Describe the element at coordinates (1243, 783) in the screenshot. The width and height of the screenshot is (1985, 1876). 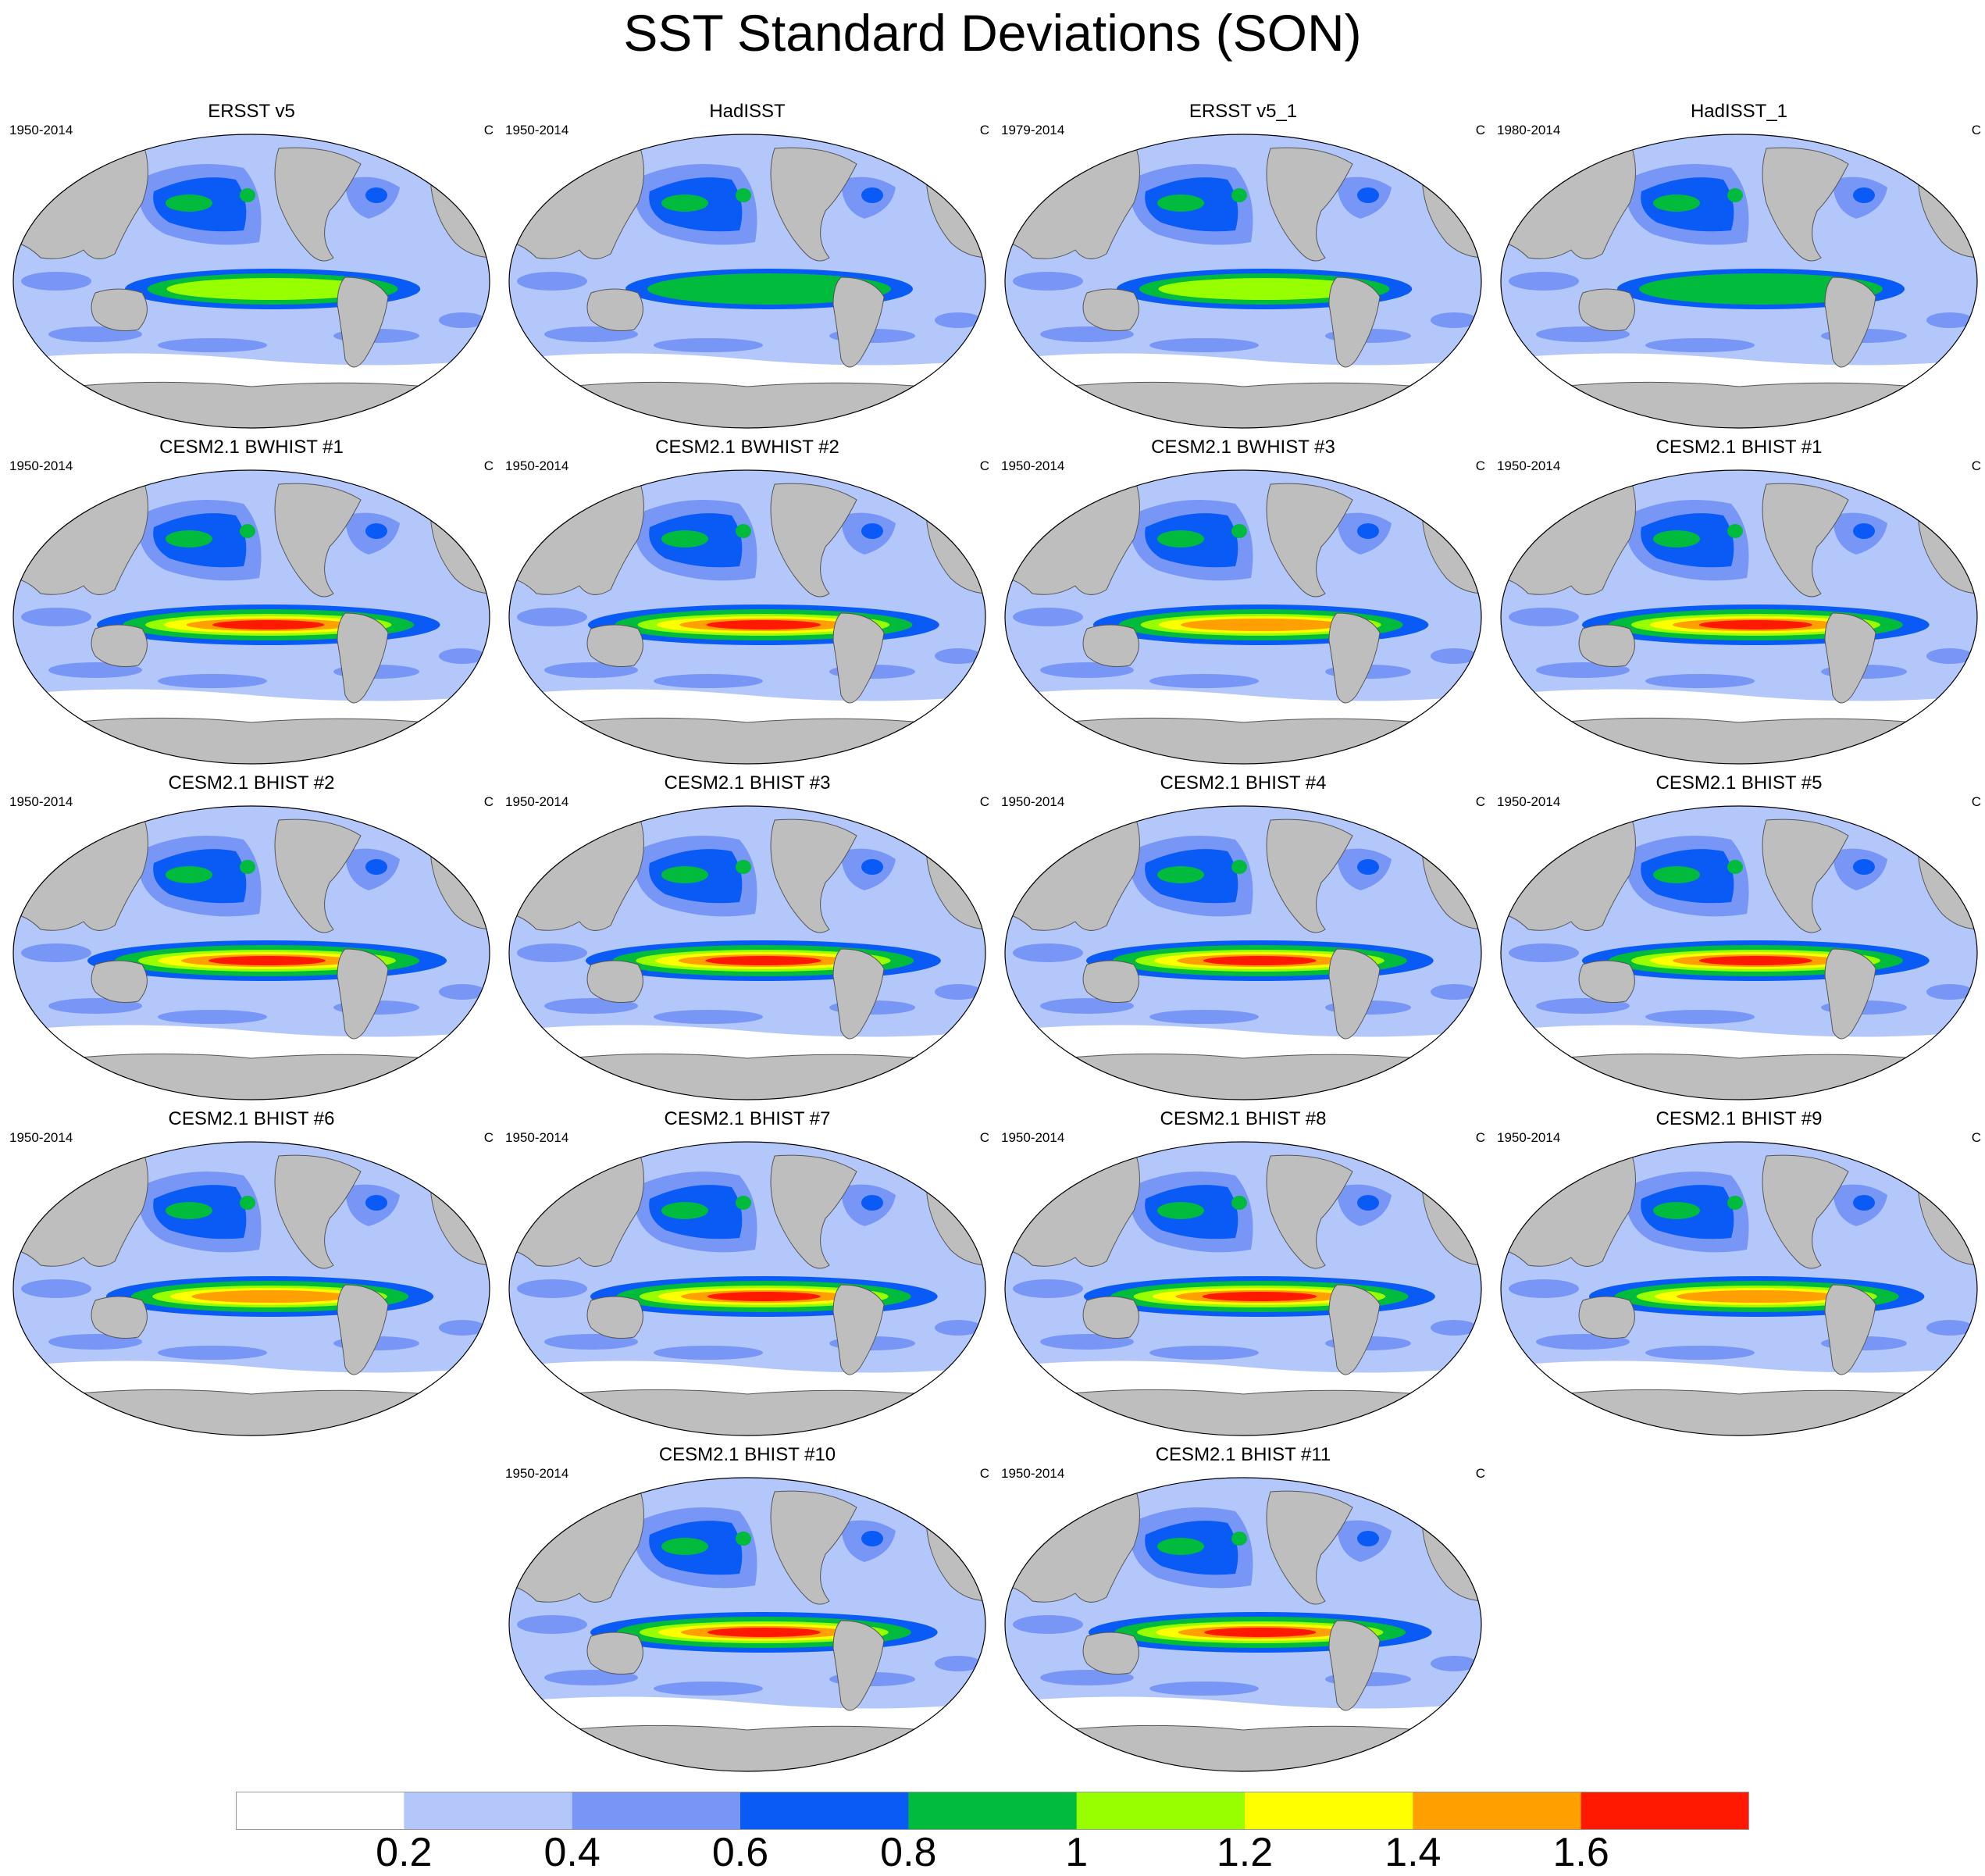
I see `panel-title: CESM2.1 BHIST #4` at that location.